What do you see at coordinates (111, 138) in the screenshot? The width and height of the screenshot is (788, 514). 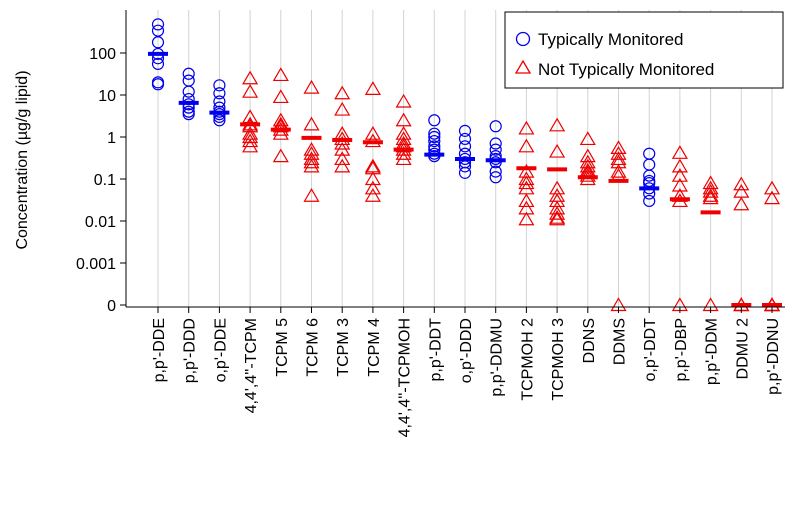 I see `y-tick-label: 1` at bounding box center [111, 138].